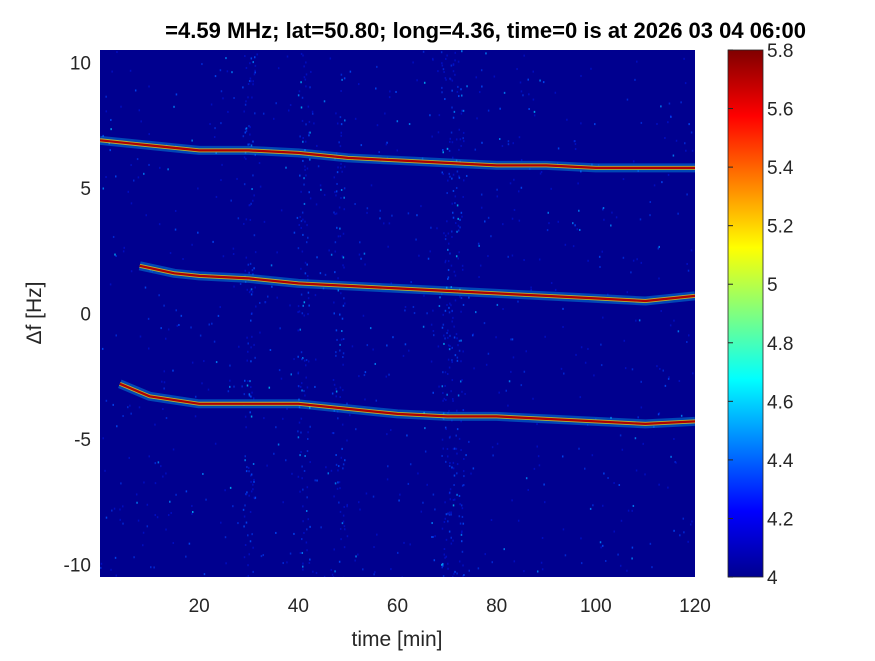 Image resolution: width=875 pixels, height=661 pixels. I want to click on colorbar-ticks: 4 4.2 4.4 4.6 4.8 5 5.2 5.4 5.6 5.8, so click(761, 315).